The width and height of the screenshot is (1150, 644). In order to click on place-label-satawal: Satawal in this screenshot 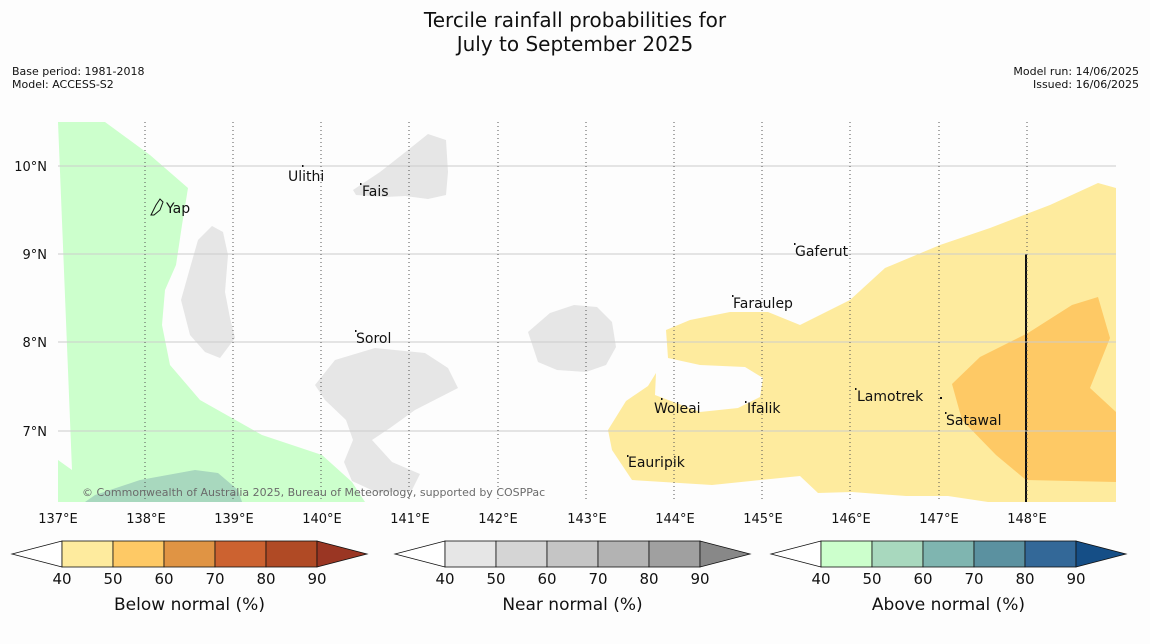, I will do `click(973, 421)`.